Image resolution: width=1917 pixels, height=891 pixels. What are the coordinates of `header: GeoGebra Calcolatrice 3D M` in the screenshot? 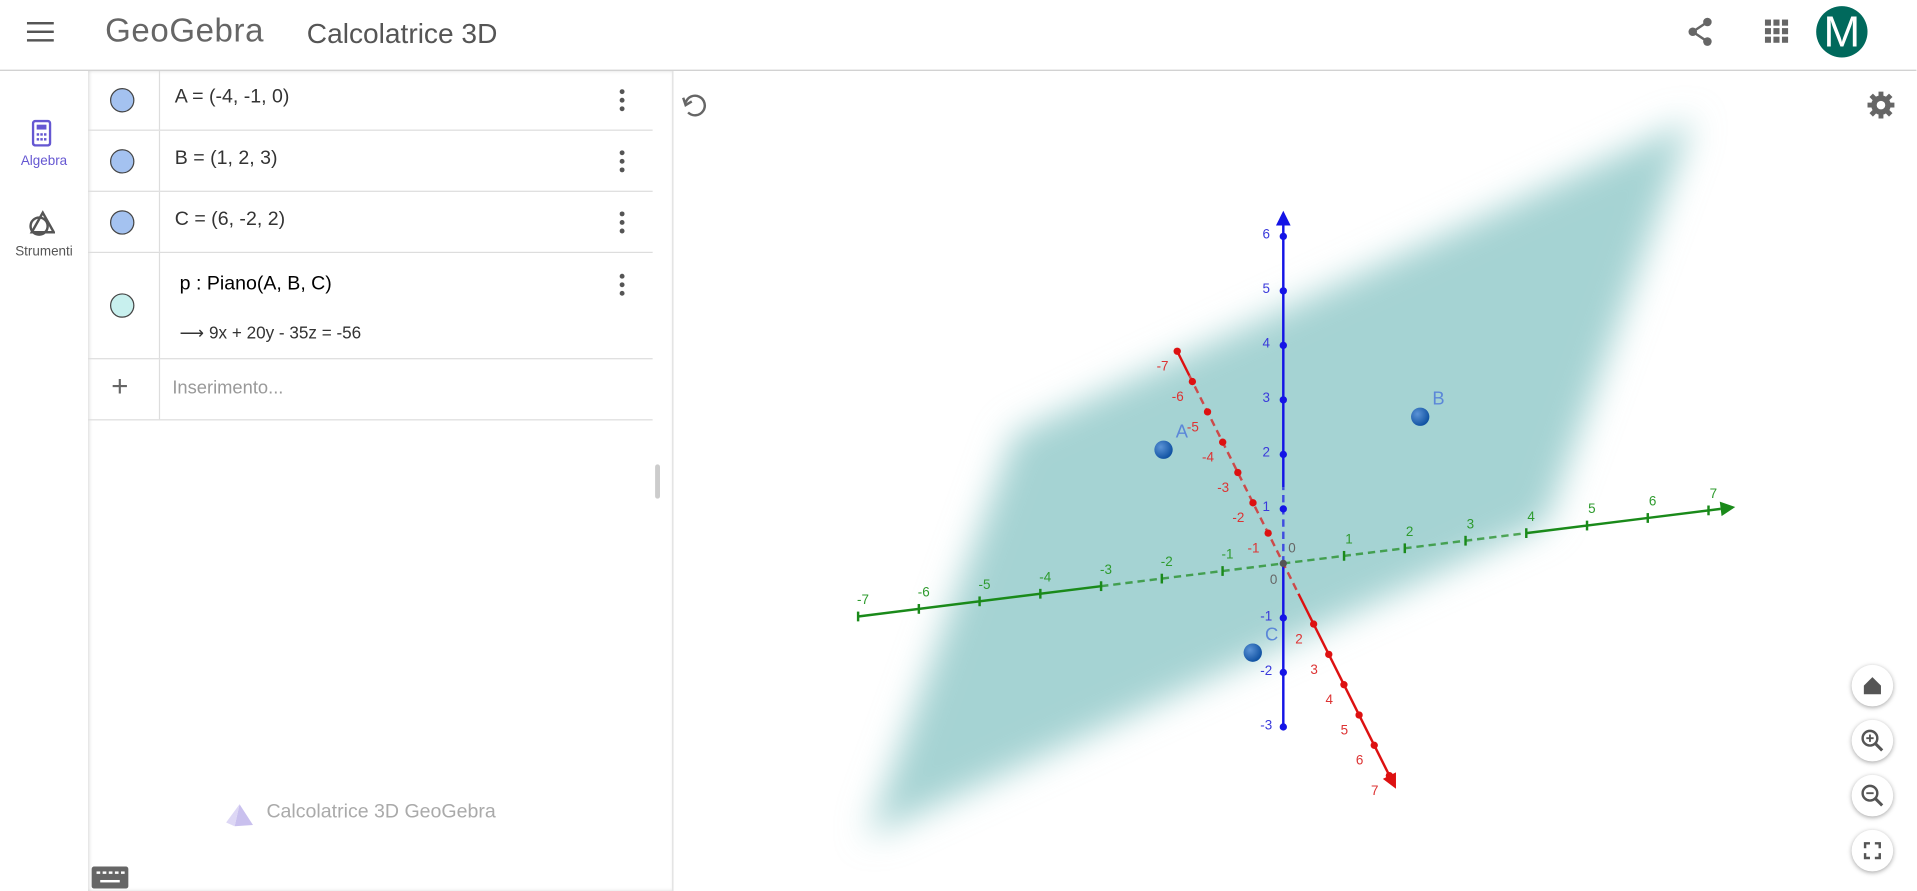 It's located at (958, 35).